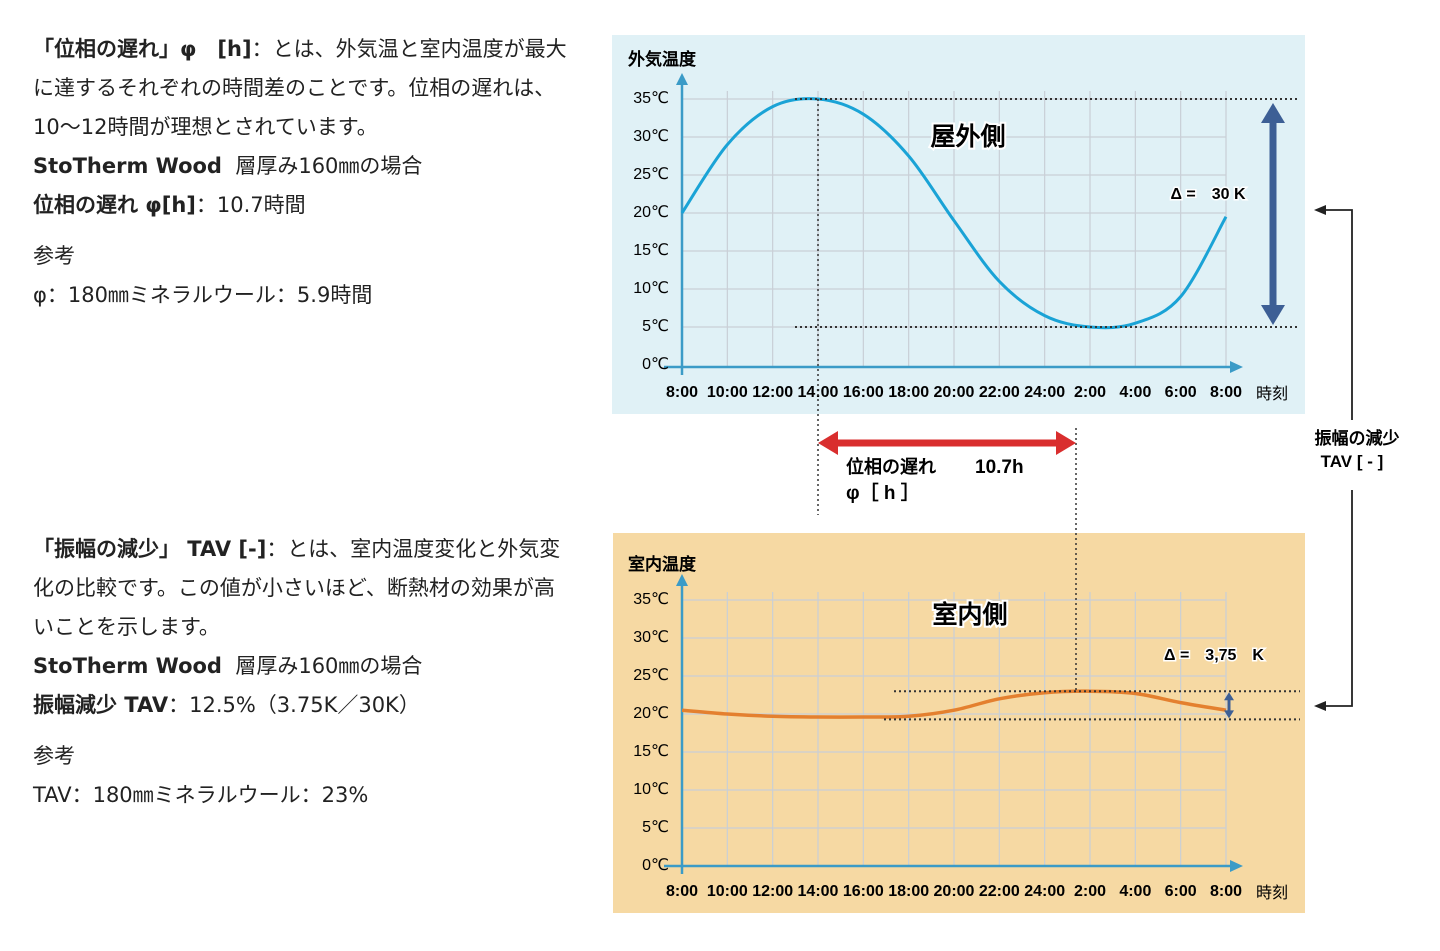 This screenshot has height=951, width=1440. I want to click on phase-label: 位相の遅れ, so click(891, 466).